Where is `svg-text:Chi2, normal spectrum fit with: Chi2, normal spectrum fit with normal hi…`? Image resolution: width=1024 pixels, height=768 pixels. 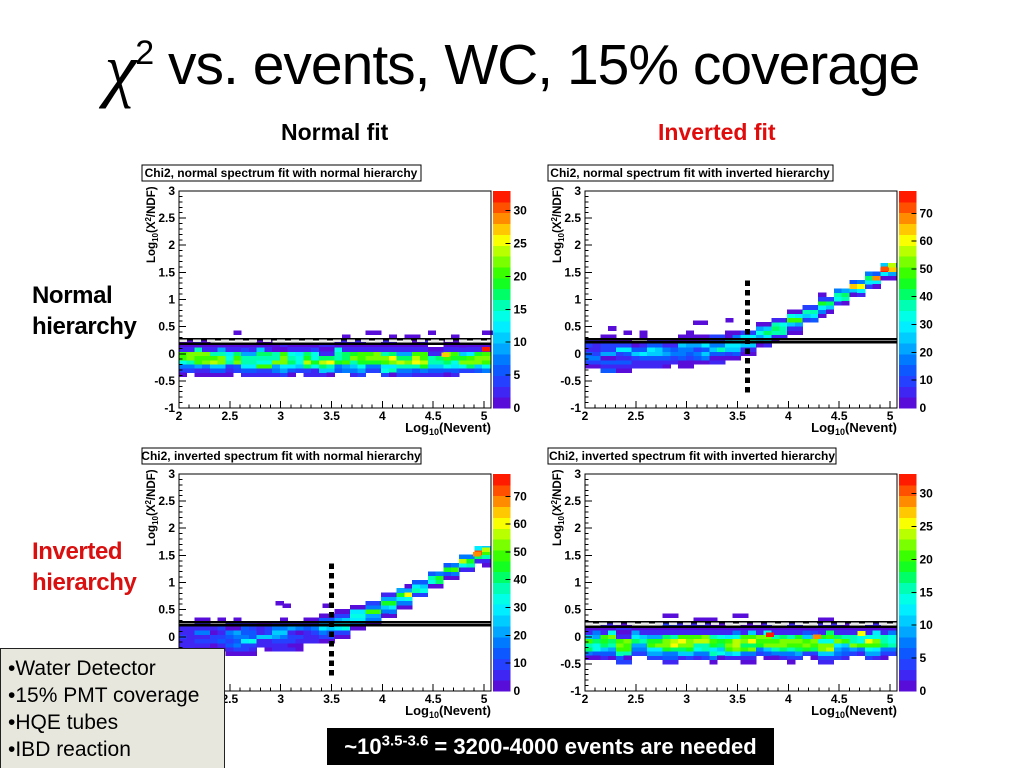 svg-text:Chi2, normal spectrum fit with: Chi2, normal spectrum fit with normal hi… is located at coordinates (281, 173).